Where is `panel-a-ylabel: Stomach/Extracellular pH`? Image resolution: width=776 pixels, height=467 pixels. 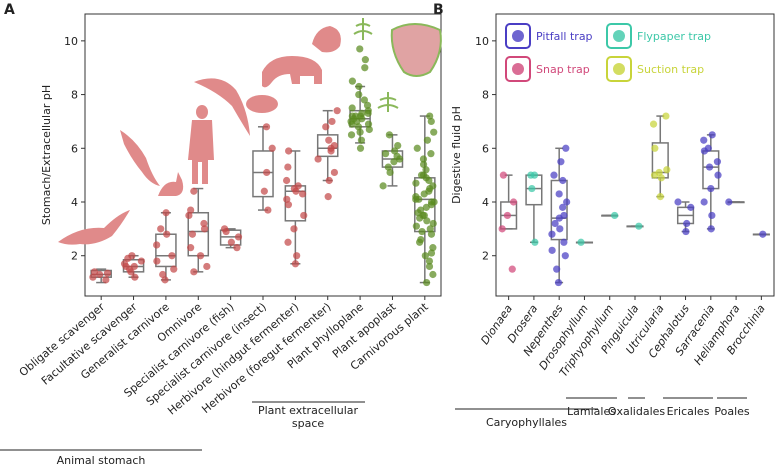 panel-a-ylabel: Stomach/Extracellular pH is located at coordinates (46, 155).